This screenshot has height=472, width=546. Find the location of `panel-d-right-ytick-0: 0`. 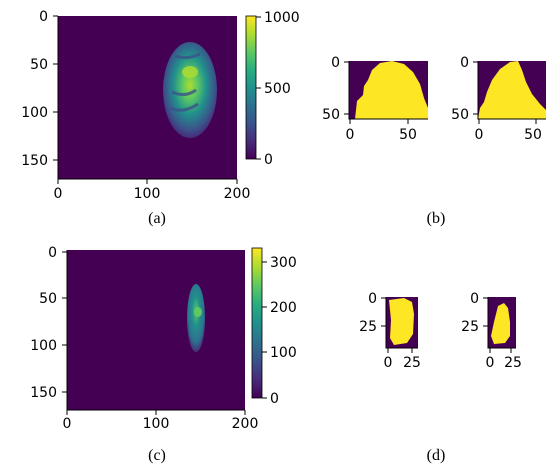

panel-d-right-ytick-0: 0 is located at coordinates (474, 299).